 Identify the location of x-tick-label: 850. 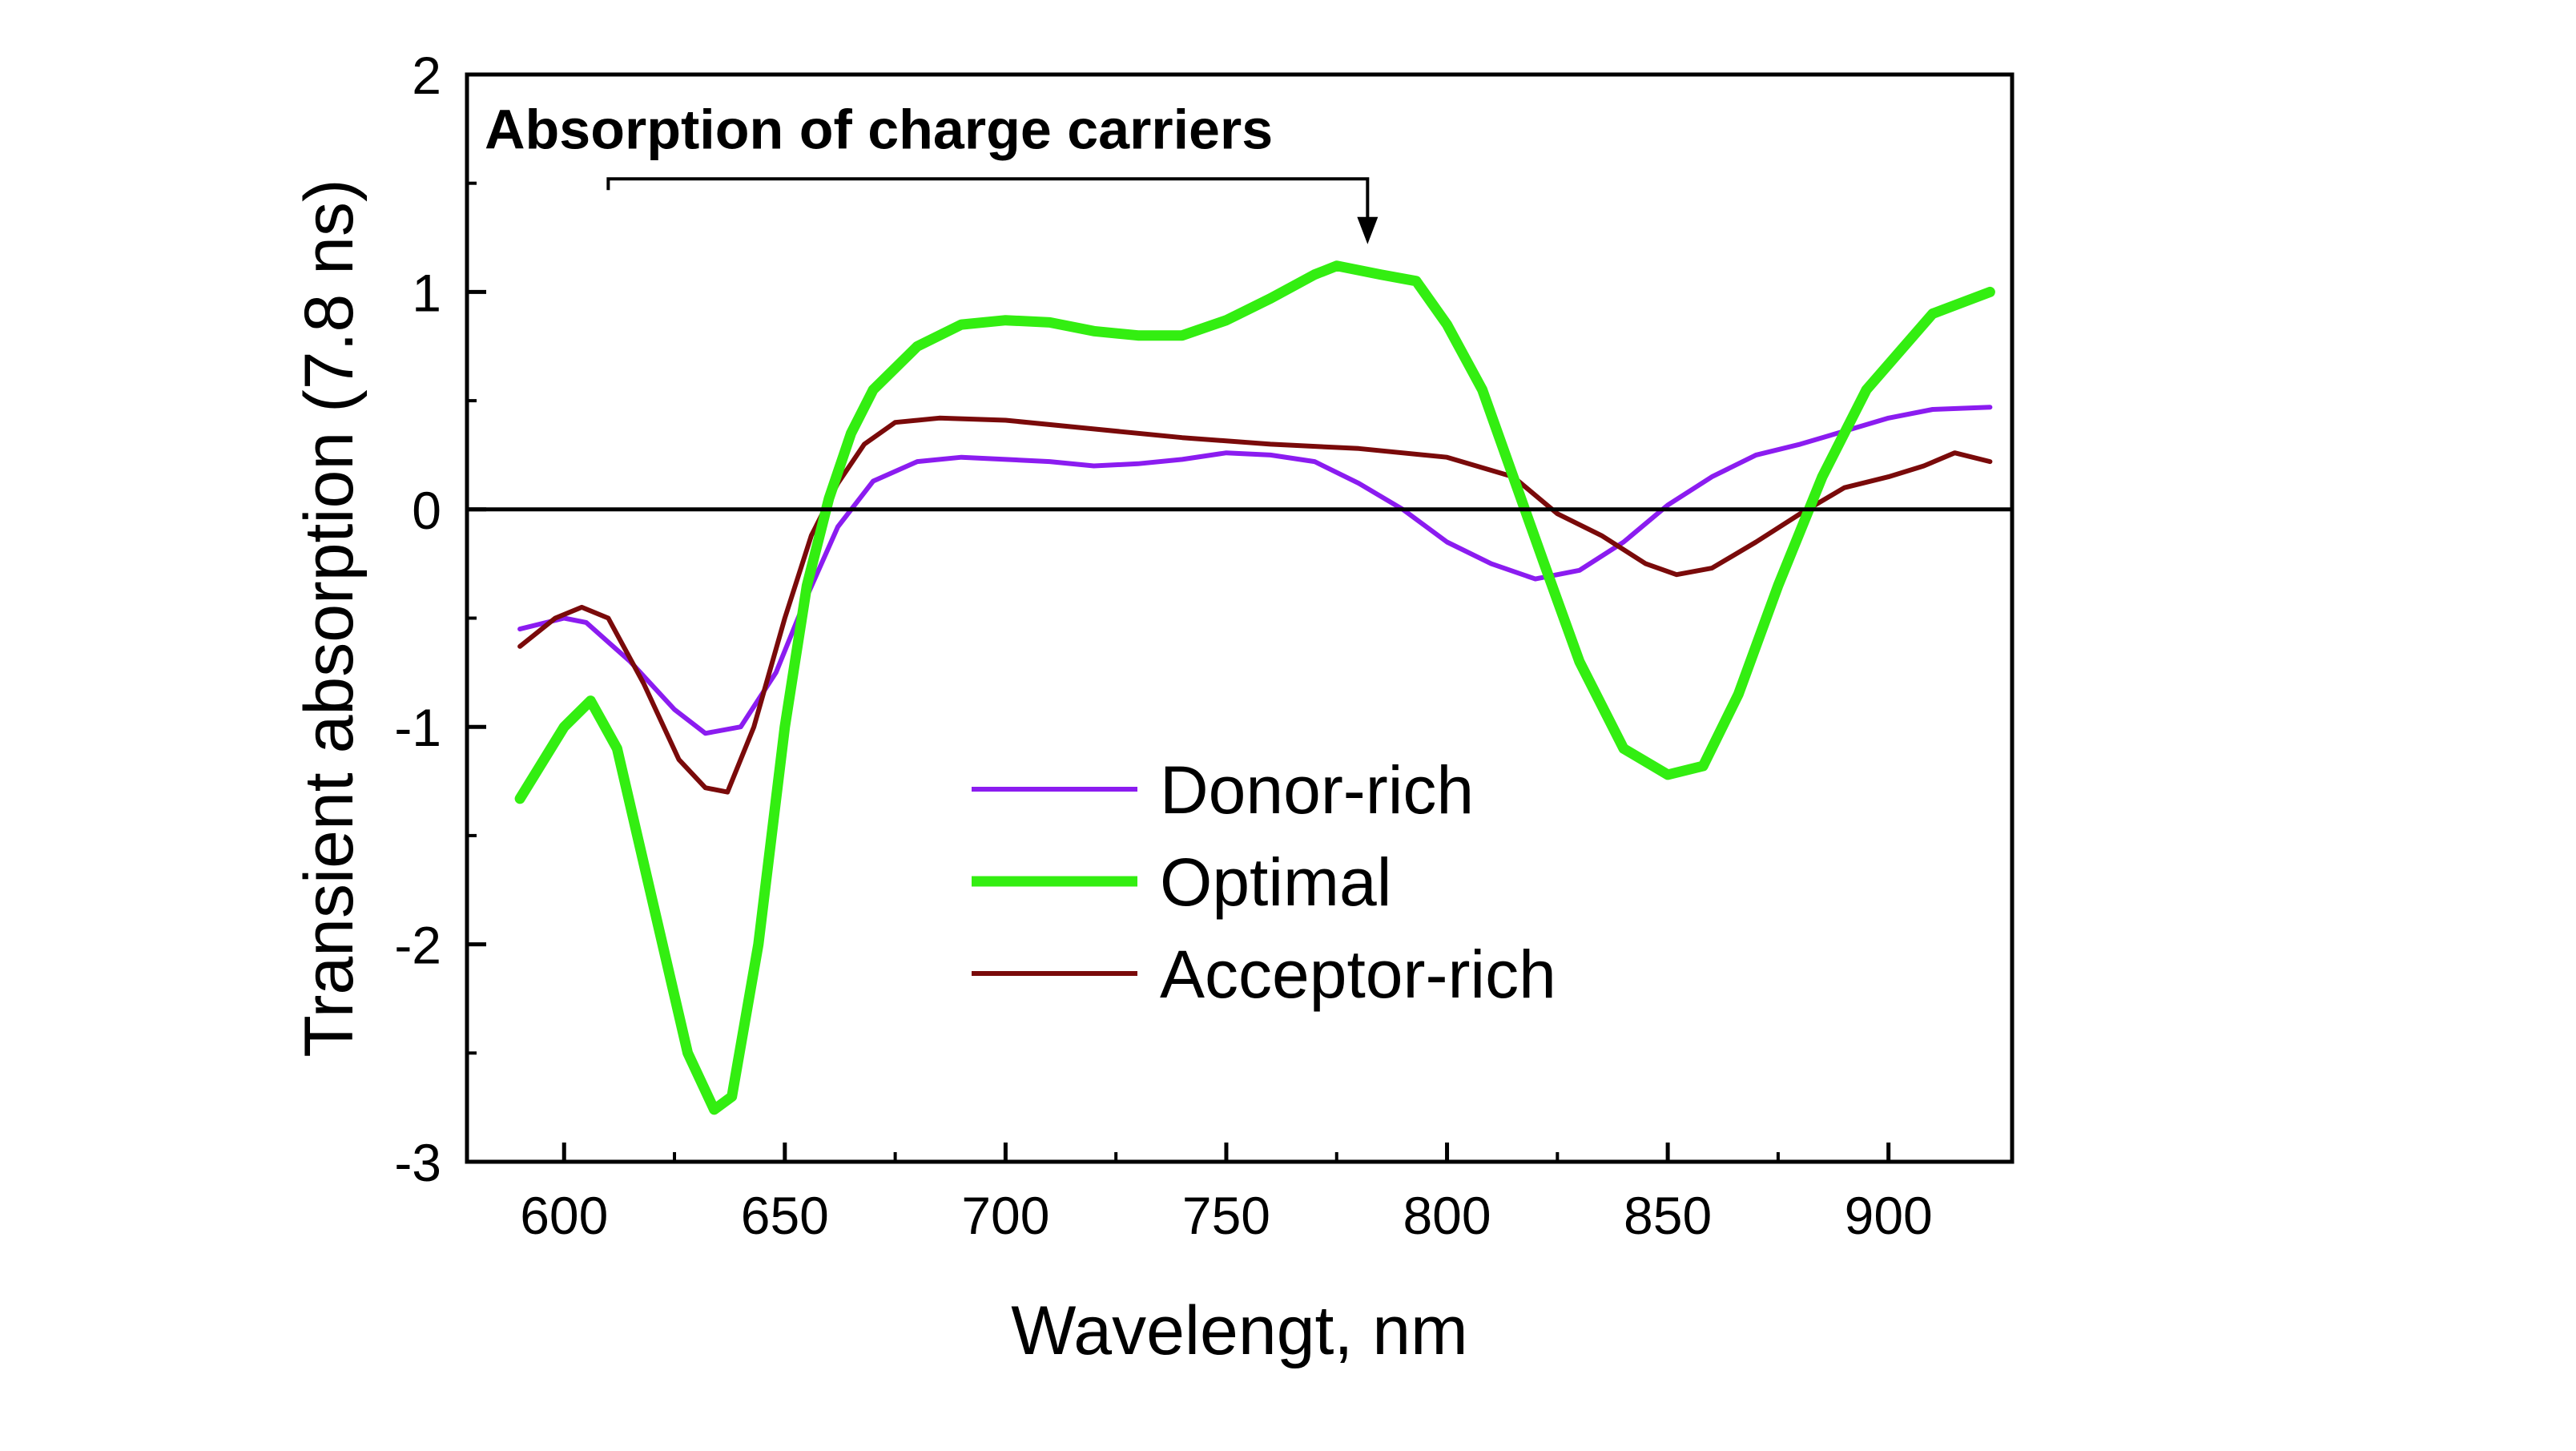
(1668, 1215).